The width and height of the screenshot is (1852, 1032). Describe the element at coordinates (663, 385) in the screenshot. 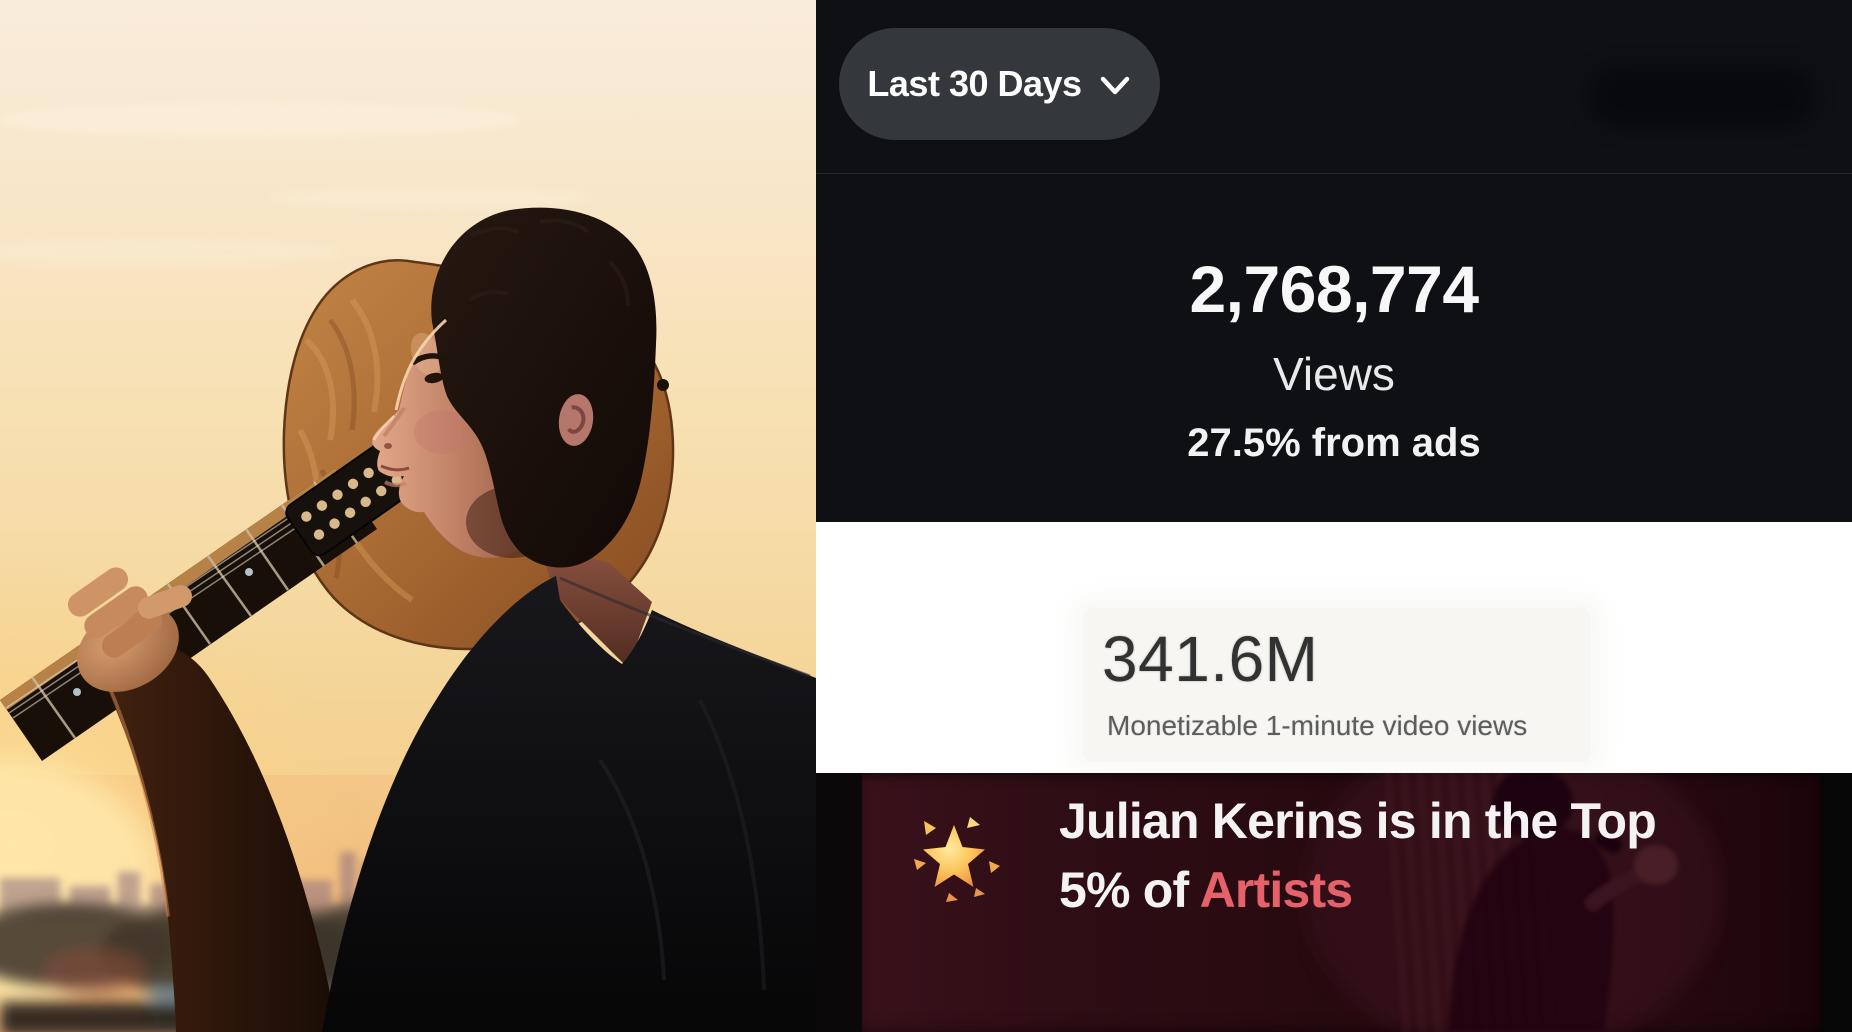

I see `strap-button` at that location.